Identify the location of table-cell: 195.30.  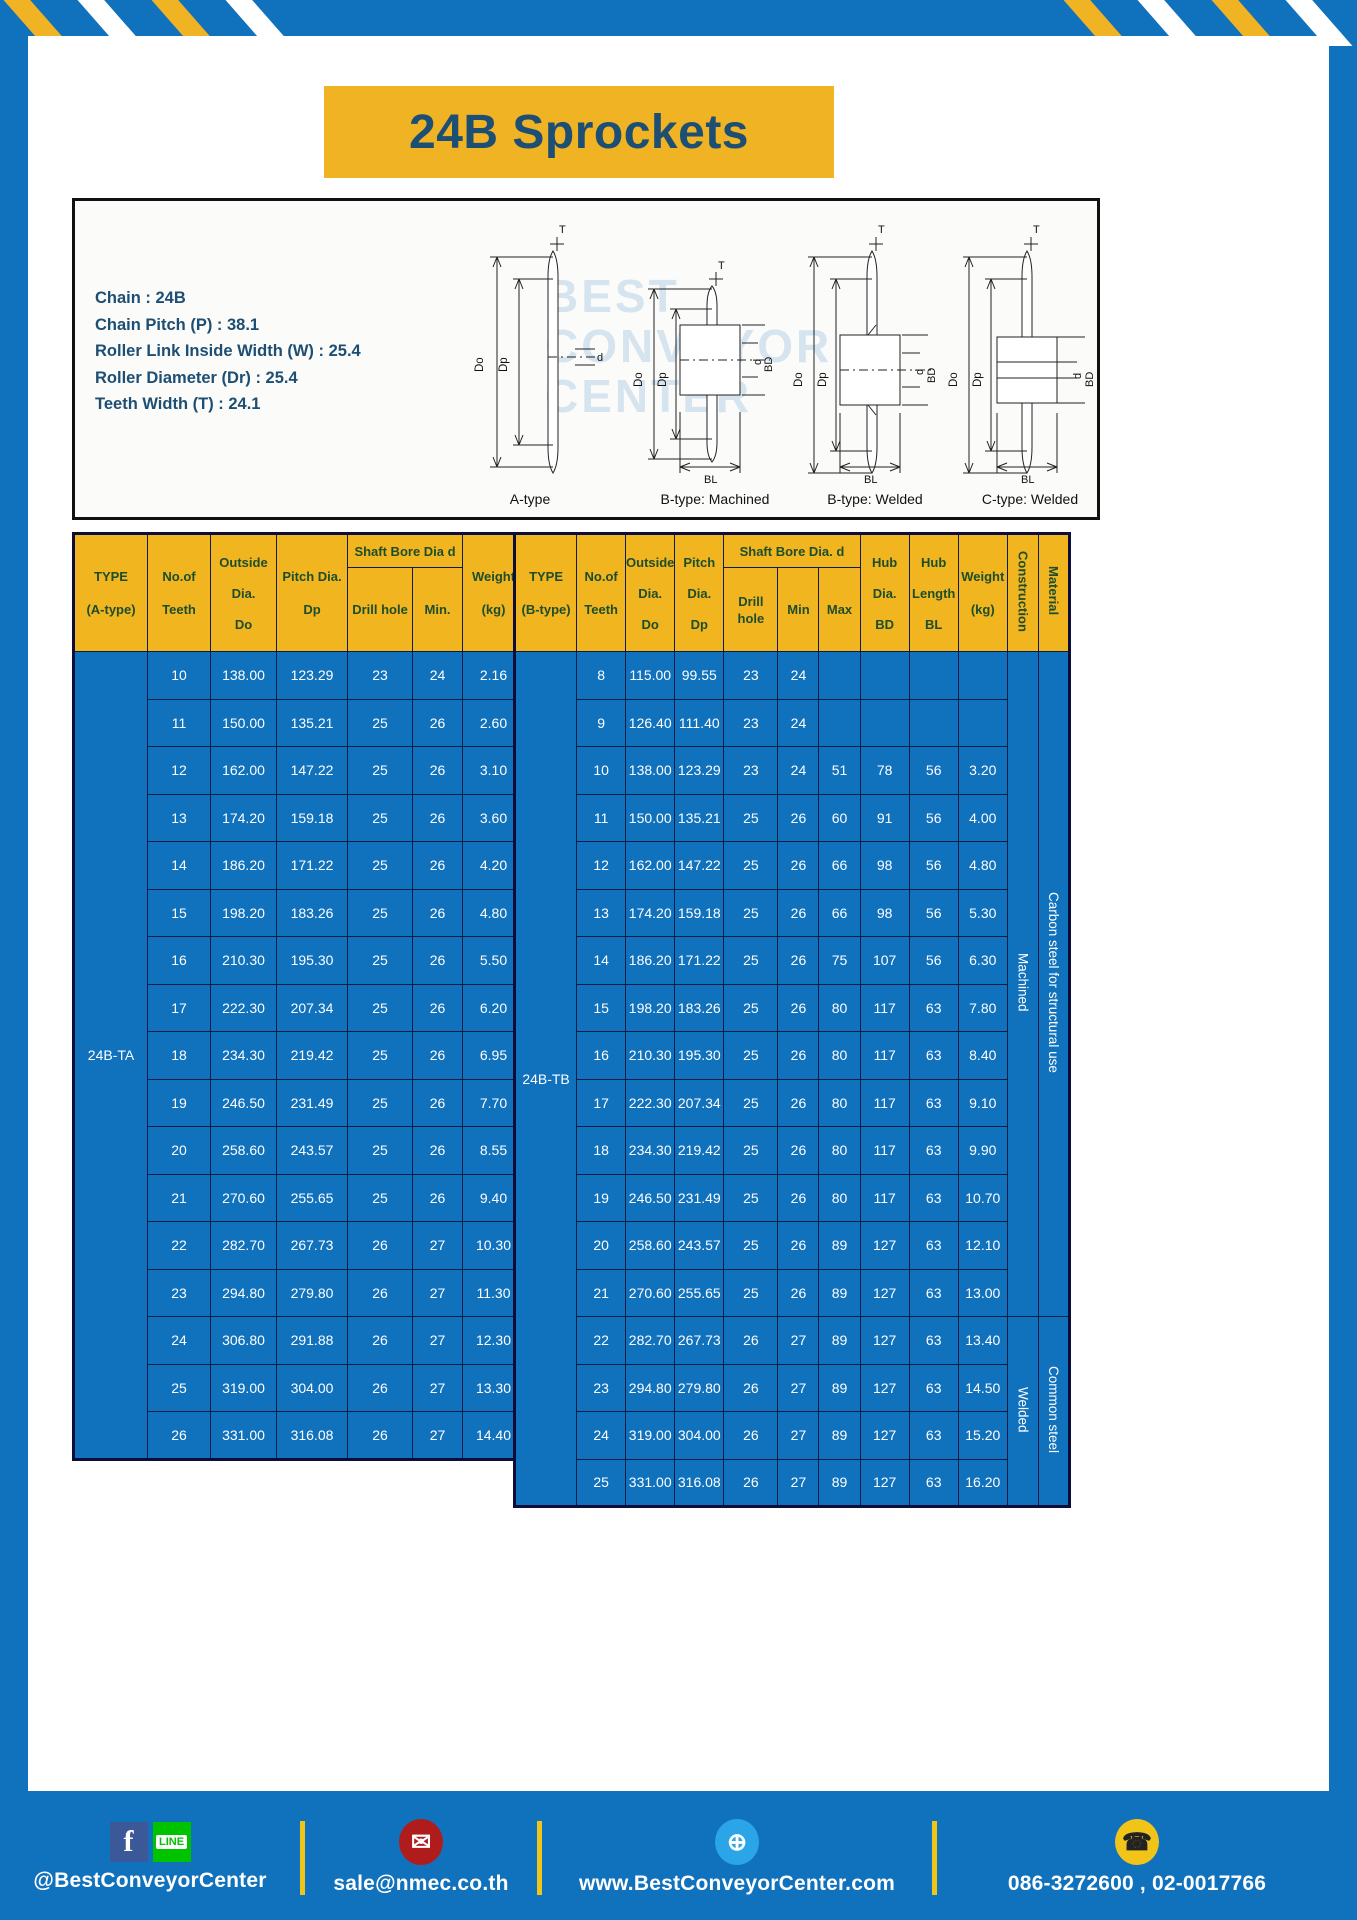
(699, 1055).